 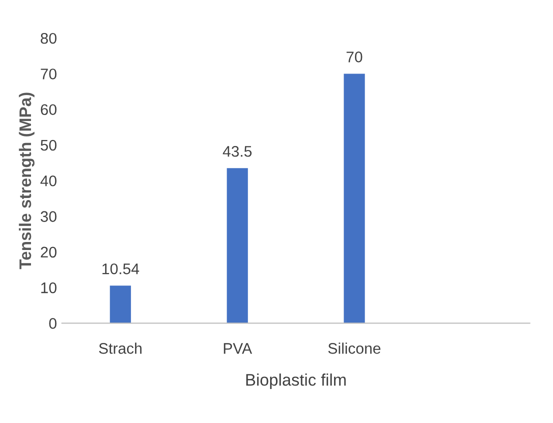 I want to click on y-tick-label: 60, so click(x=48, y=110).